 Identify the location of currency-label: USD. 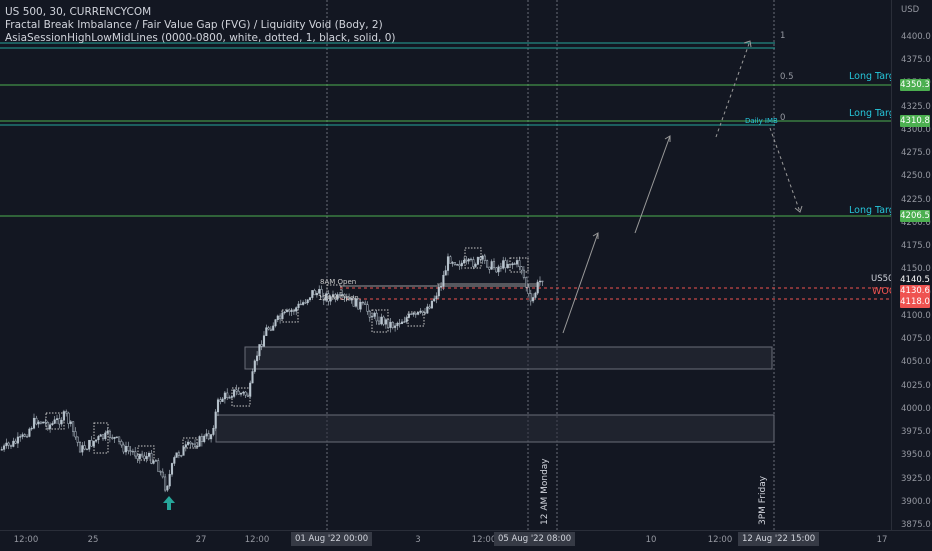
(910, 10).